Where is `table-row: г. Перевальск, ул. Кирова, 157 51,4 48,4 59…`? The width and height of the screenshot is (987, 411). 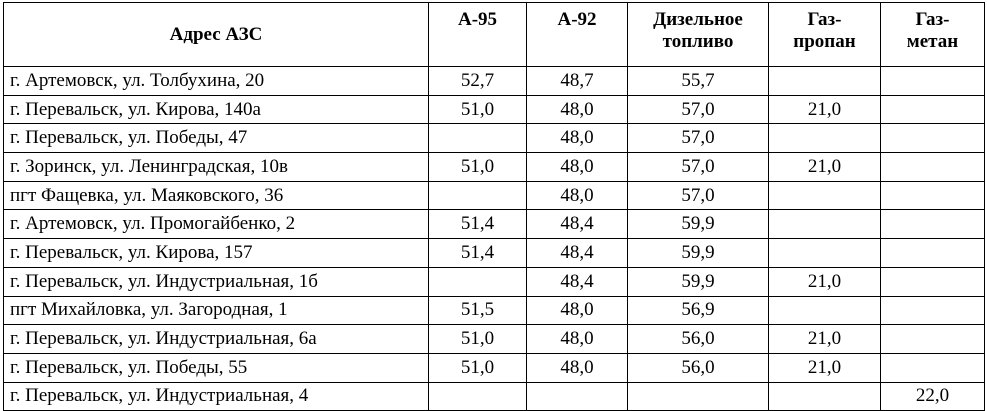 table-row: г. Перевальск, ул. Кирова, 157 51,4 48,4 59… is located at coordinates (494, 253).